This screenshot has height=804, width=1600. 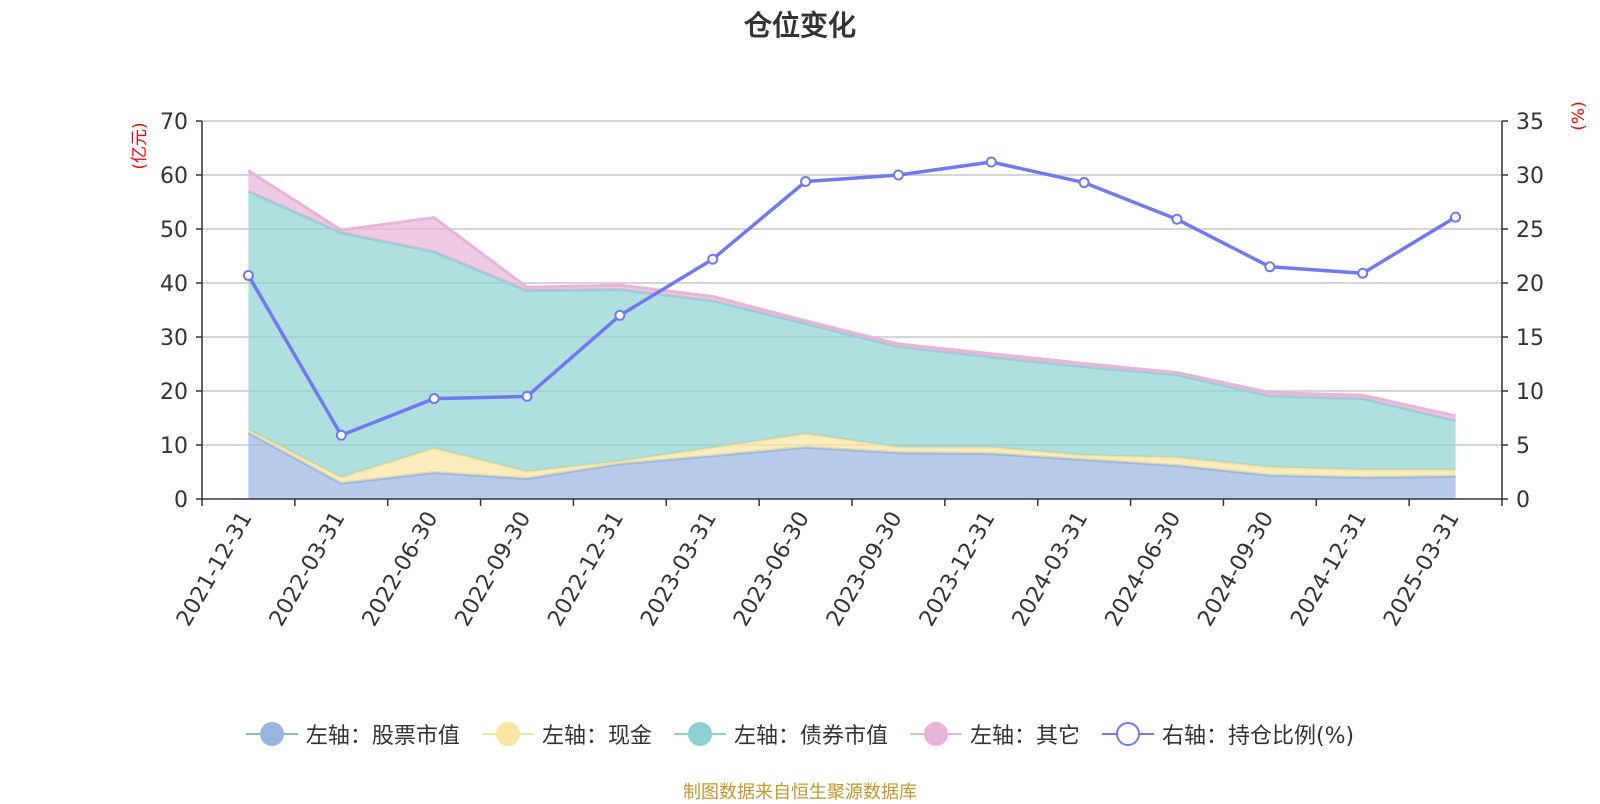 I want to click on legend-item-other: 左轴：其它, so click(x=994, y=734).